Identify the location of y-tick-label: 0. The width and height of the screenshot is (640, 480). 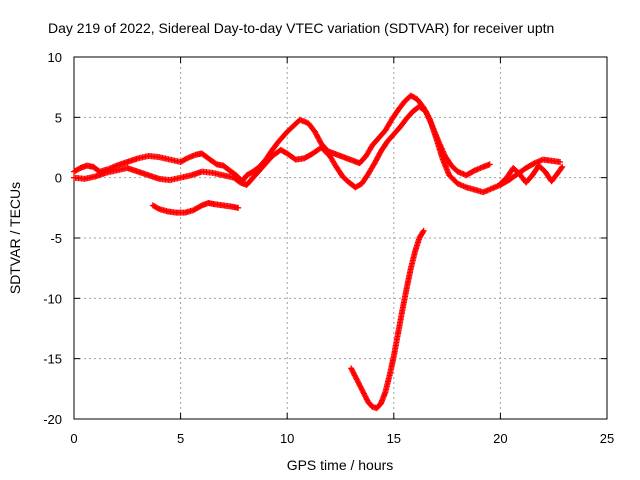
(58, 178).